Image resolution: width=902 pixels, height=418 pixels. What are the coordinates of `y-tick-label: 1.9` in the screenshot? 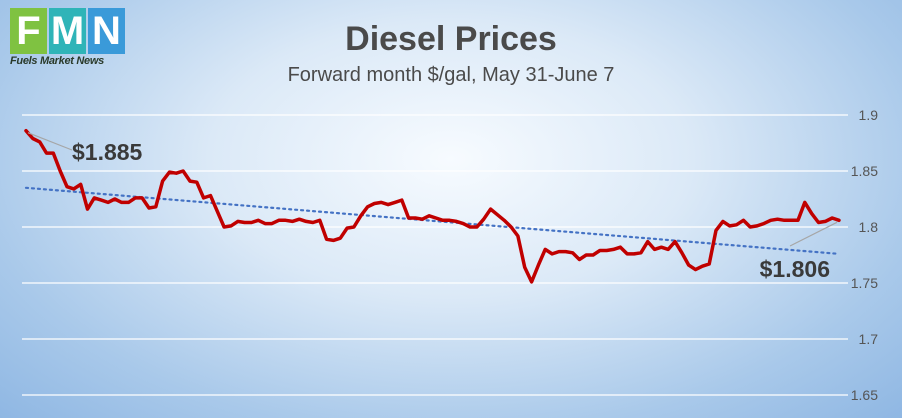 It's located at (869, 115).